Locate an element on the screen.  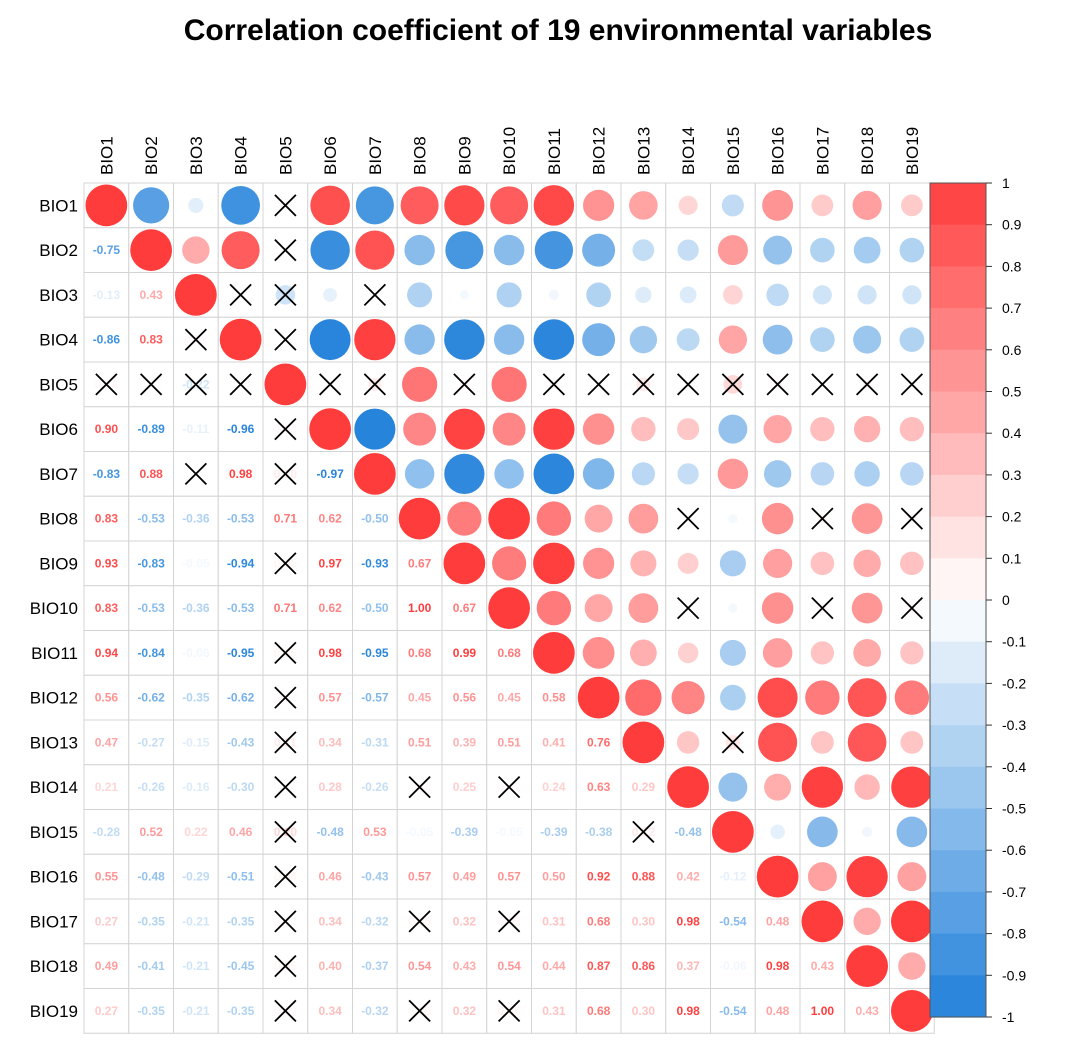
correlation-value: 0.51 is located at coordinates (509, 742).